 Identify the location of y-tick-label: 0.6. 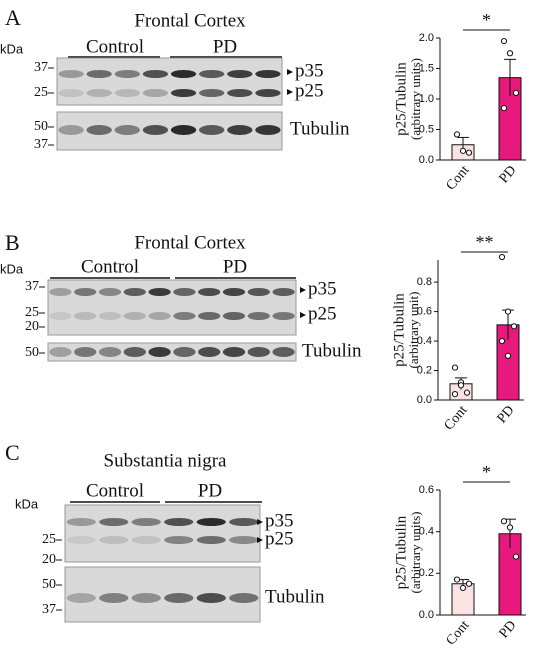
(424, 311).